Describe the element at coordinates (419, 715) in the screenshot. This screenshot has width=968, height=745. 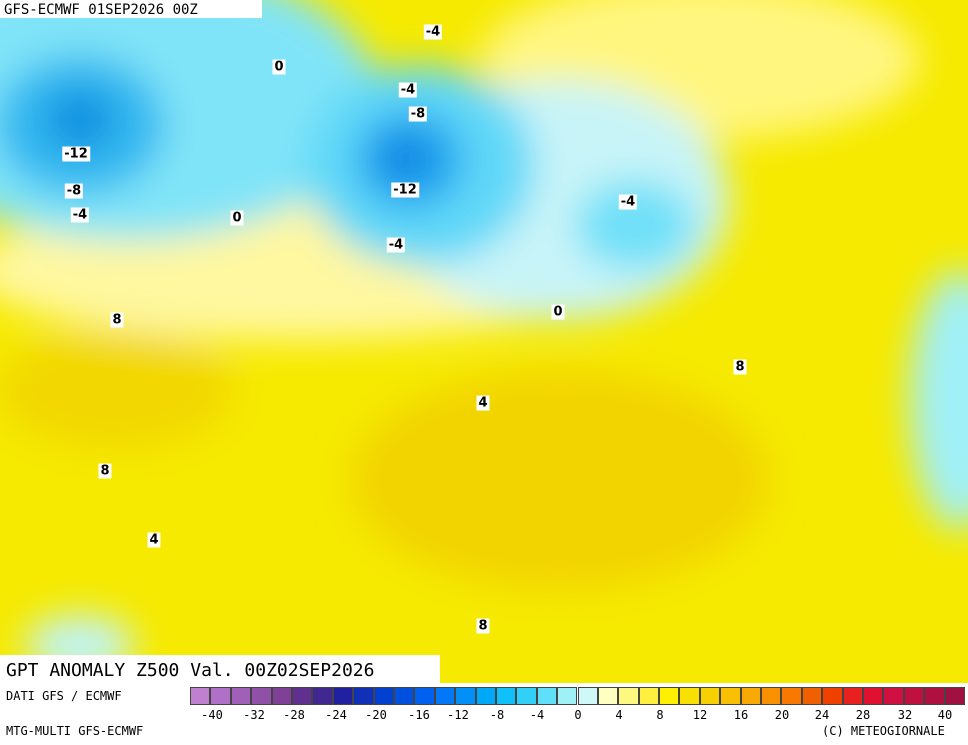
I see `colorbar-label: -16` at that location.